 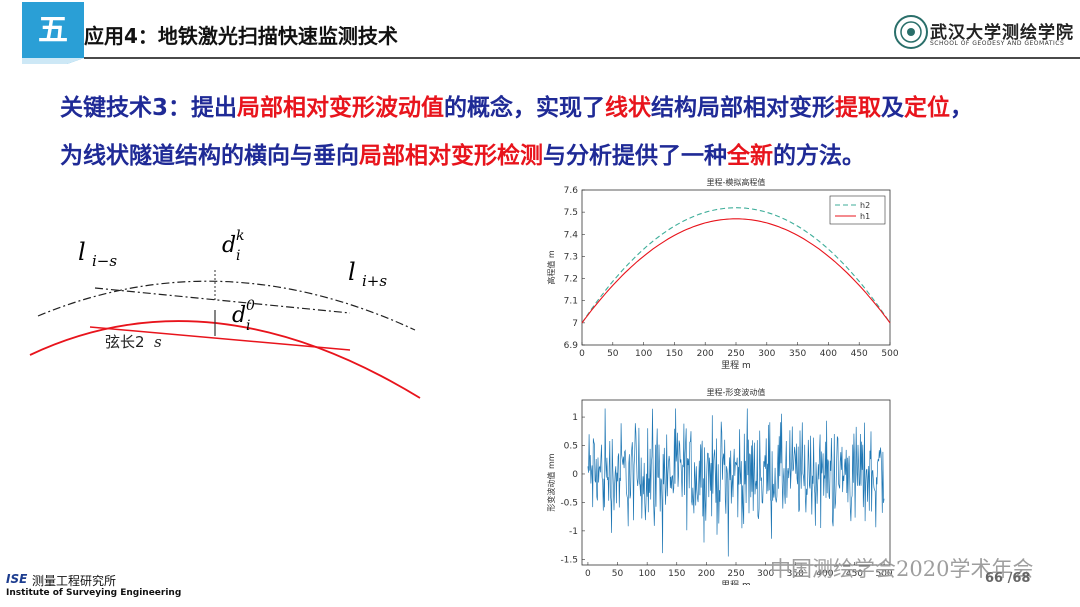 I want to click on plot-area, so click(x=736, y=482).